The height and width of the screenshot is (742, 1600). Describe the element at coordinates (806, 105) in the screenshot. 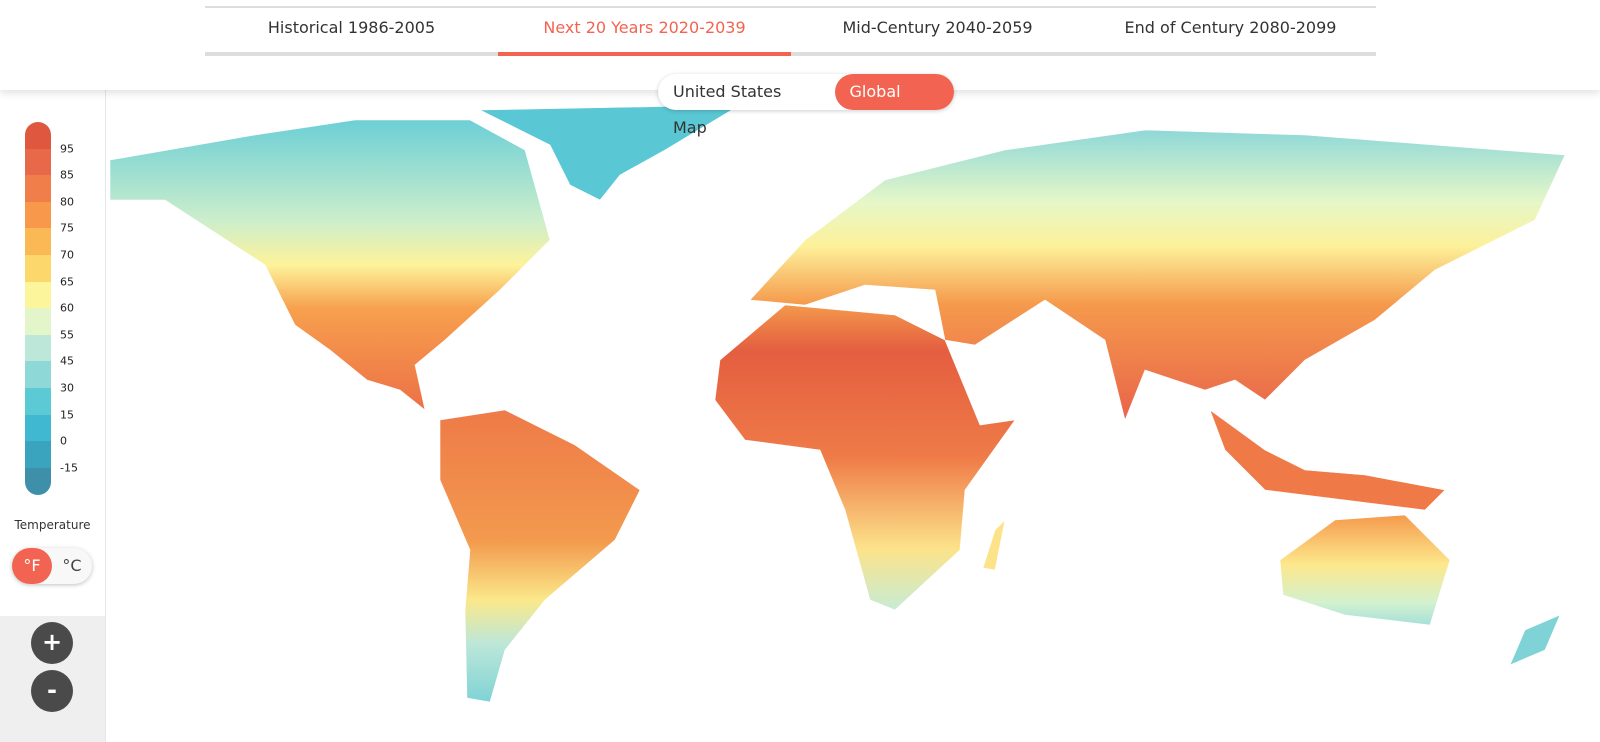

I see `map-toggle: United States Map Global Map` at that location.